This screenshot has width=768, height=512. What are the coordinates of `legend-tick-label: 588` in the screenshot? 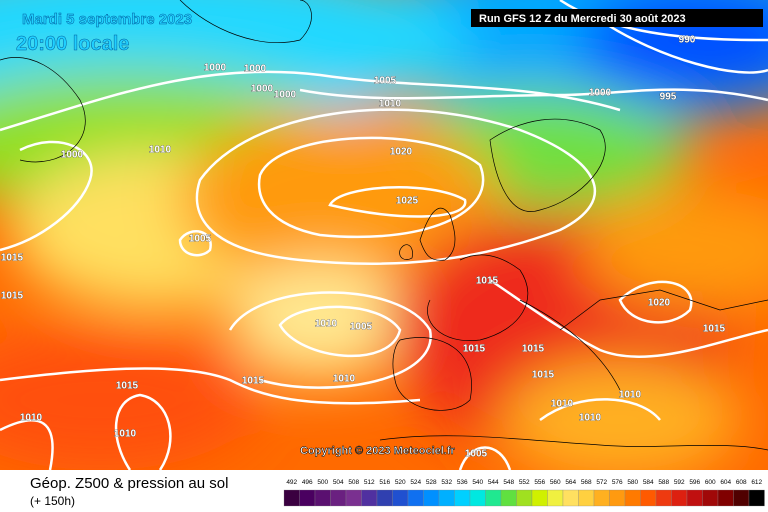 It's located at (663, 482).